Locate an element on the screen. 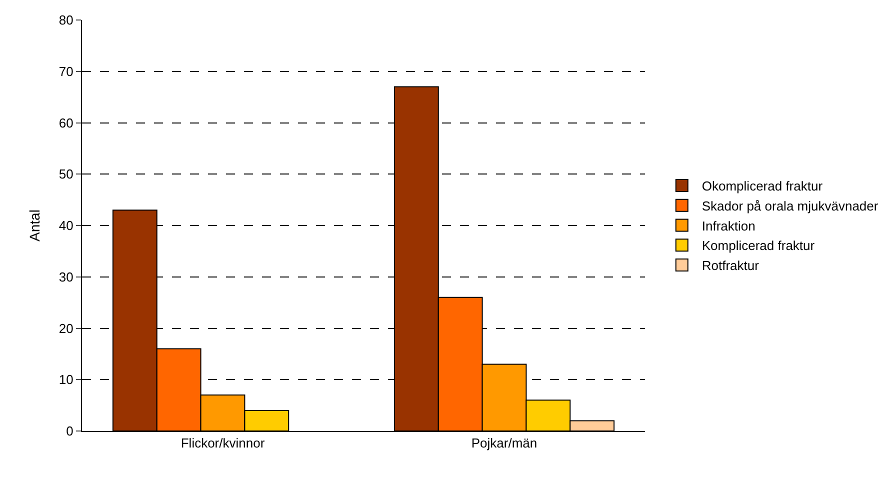 The height and width of the screenshot is (477, 896). y-tick-label: 0 is located at coordinates (70, 431).